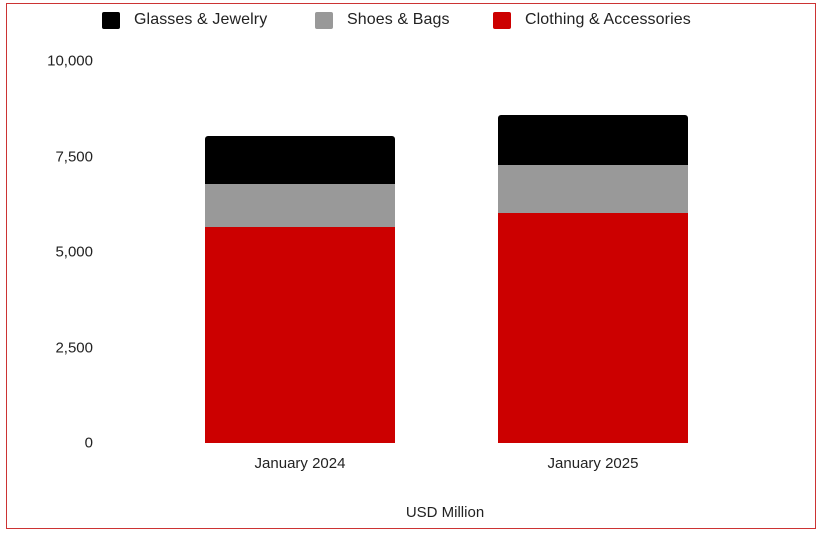 Image resolution: width=824 pixels, height=537 pixels. Describe the element at coordinates (74, 348) in the screenshot. I see `y-tick-label: 2,500` at that location.